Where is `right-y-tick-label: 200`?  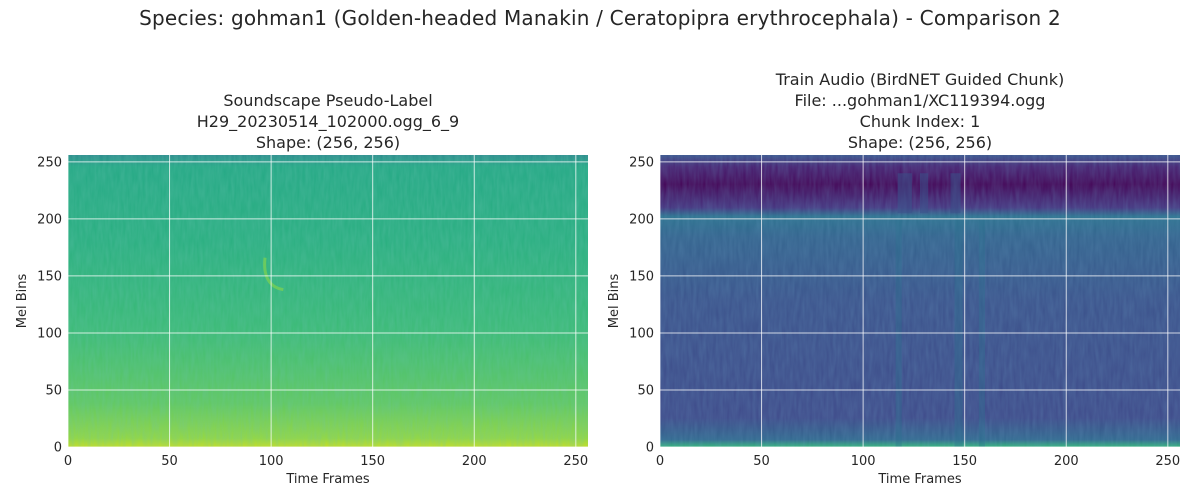 right-y-tick-label: 200 is located at coordinates (641, 219).